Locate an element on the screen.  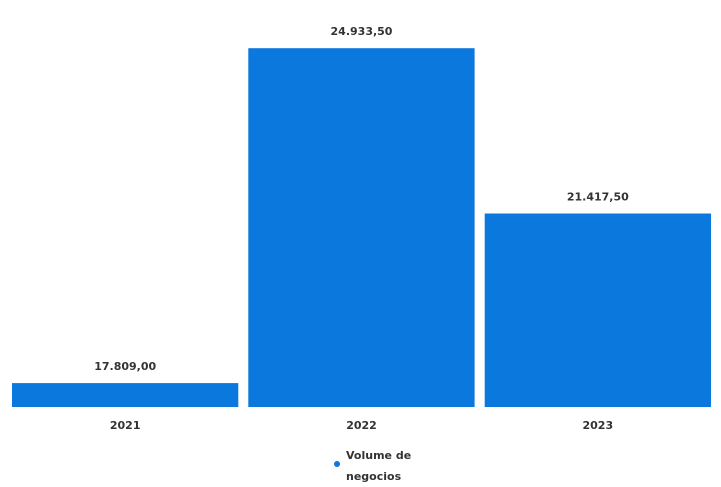
bar-2023 is located at coordinates (597, 310).